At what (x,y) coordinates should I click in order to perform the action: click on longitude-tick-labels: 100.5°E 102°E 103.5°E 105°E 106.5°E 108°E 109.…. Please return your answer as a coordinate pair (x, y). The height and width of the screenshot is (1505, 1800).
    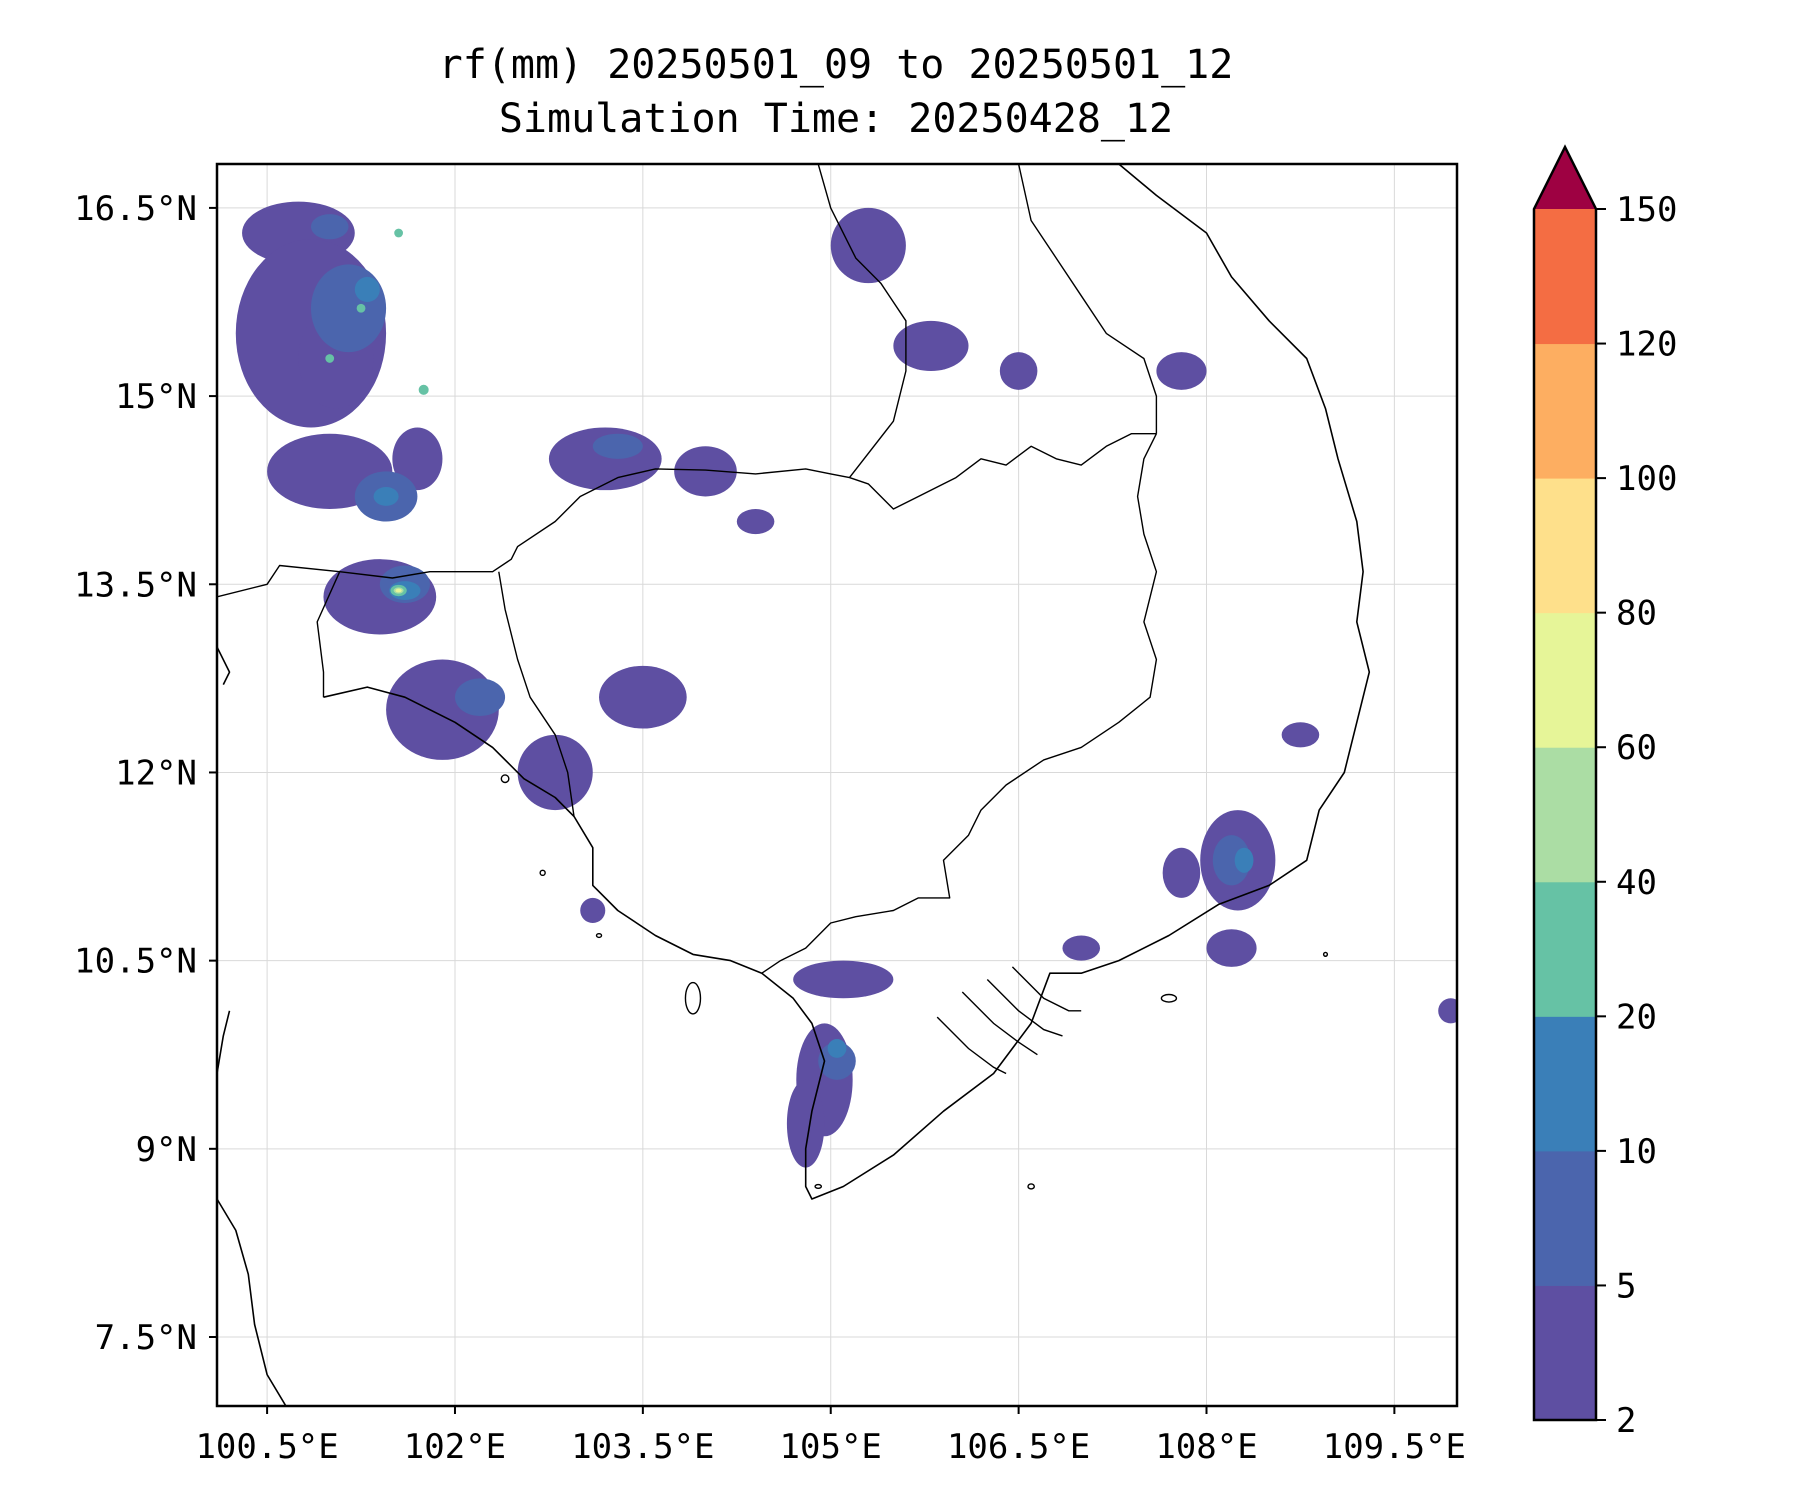
    Looking at the image, I should click on (830, 1436).